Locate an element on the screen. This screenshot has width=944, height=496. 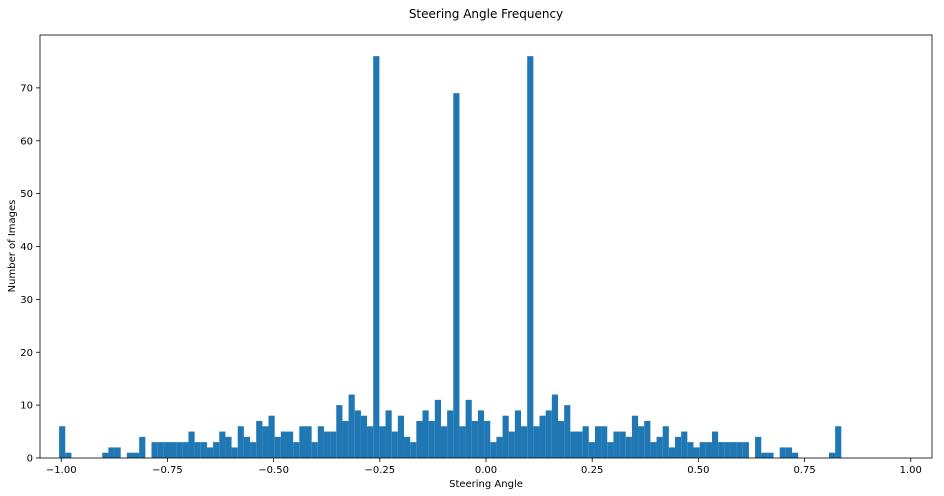
y-tick-label: 70 is located at coordinates (26, 88).